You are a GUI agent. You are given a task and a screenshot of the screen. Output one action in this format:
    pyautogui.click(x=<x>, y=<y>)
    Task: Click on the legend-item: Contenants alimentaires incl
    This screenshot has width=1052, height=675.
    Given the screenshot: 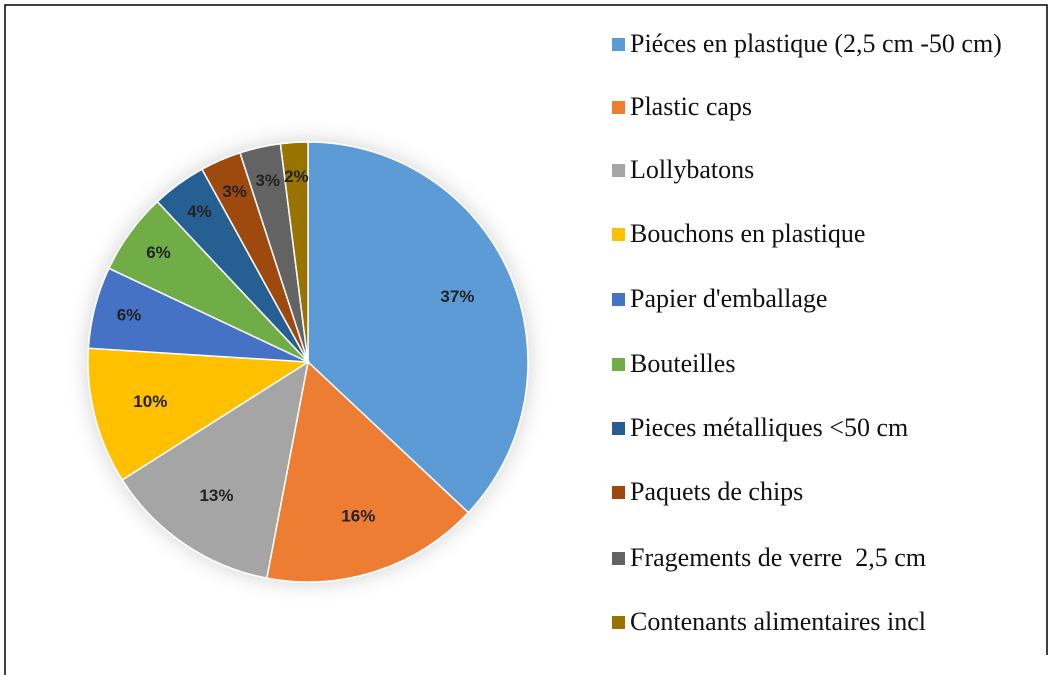 What is the action you would take?
    pyautogui.click(x=822, y=622)
    